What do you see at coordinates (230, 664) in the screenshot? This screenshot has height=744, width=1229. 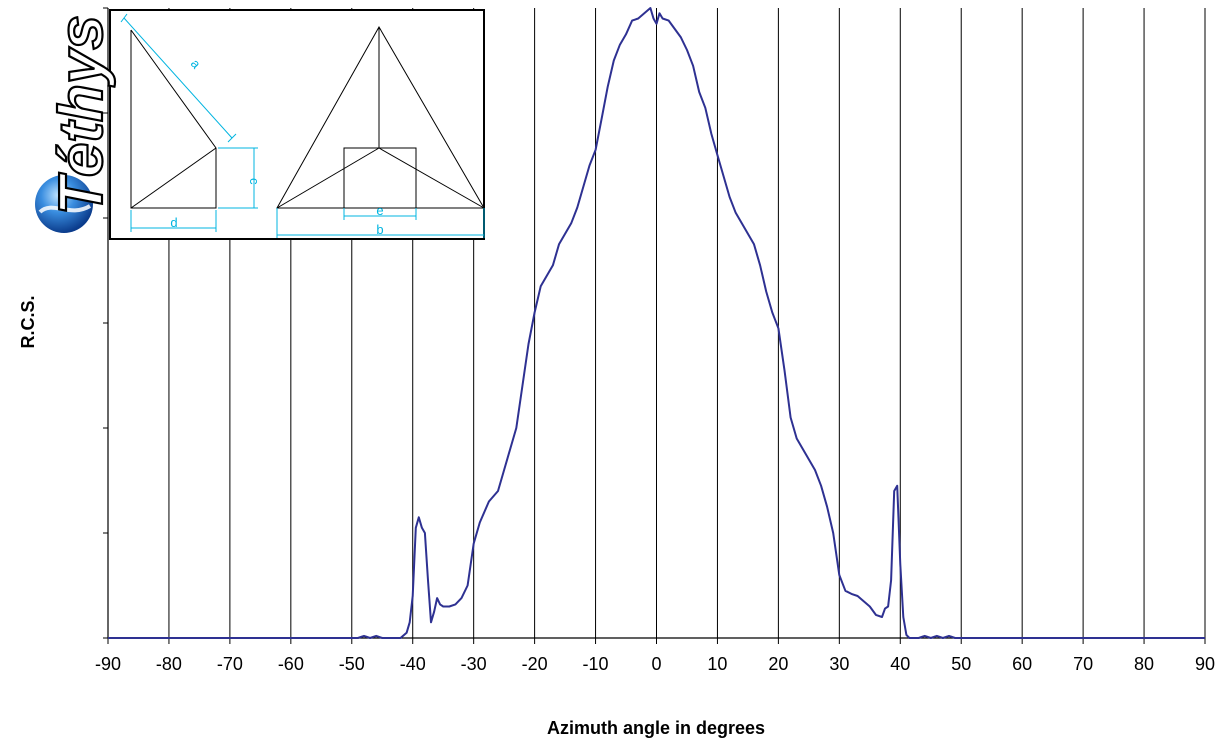 I see `x-tick-label: -70` at bounding box center [230, 664].